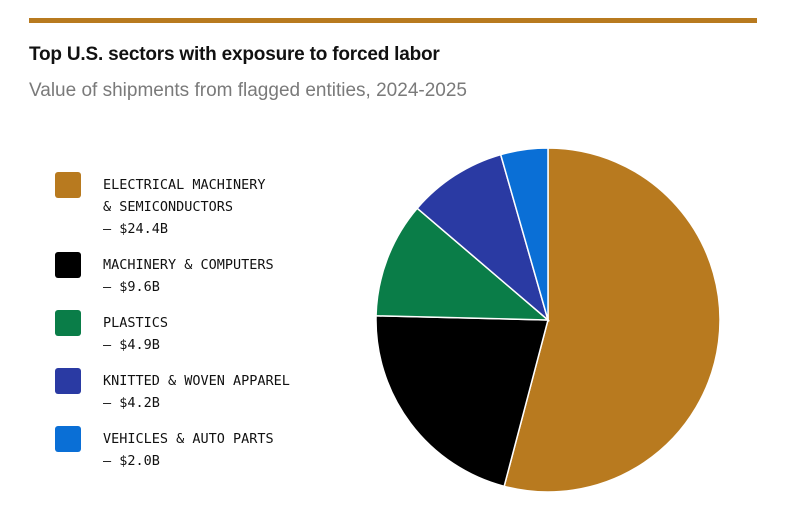 Image resolution: width=795 pixels, height=523 pixels. Describe the element at coordinates (131, 403) in the screenshot. I see `legend-label-line: — $4.2B` at that location.